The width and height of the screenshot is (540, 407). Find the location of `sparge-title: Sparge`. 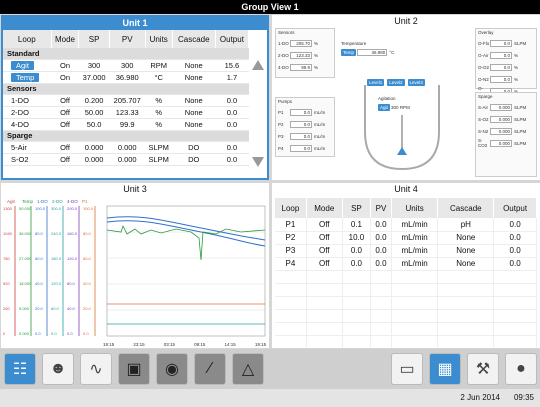

sparge-title: Sparge is located at coordinates (485, 96).